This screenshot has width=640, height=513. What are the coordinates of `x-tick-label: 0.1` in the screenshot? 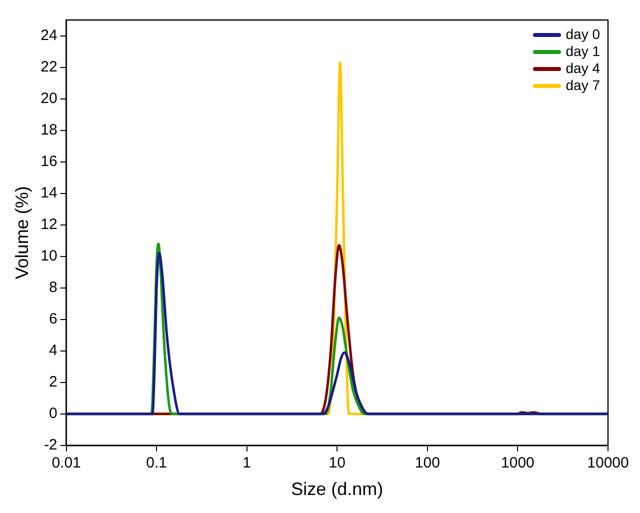 It's located at (156, 463).